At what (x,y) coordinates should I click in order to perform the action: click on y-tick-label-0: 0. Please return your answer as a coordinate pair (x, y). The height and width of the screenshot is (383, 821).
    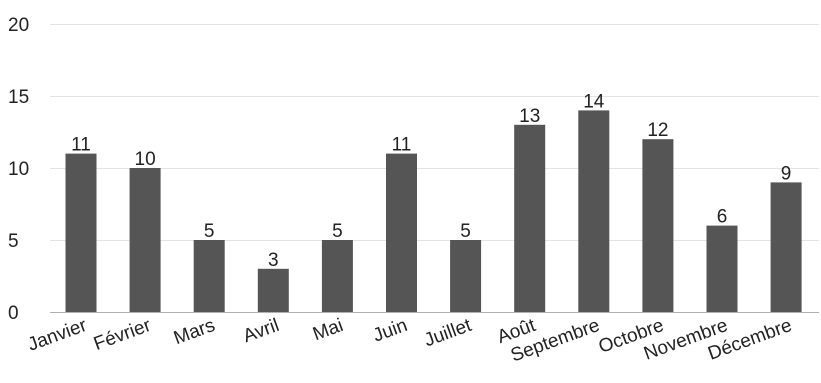
    Looking at the image, I should click on (13, 313).